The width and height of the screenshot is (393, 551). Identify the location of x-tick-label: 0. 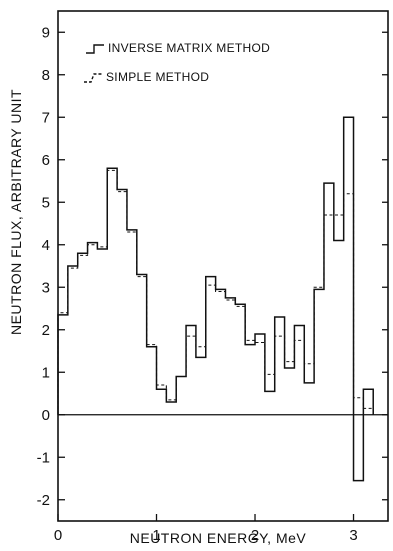
(58, 535).